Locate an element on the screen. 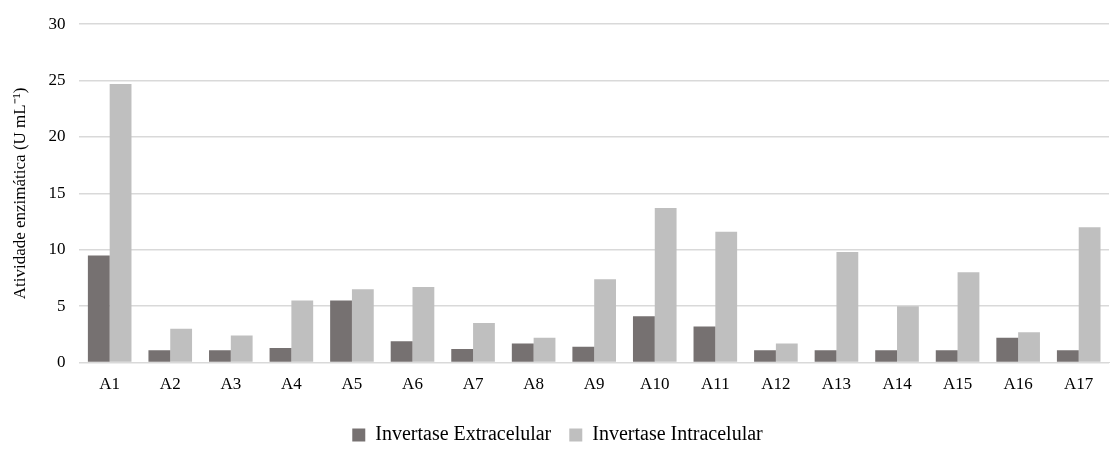 The image size is (1119, 459). x-tick-label: A6 is located at coordinates (412, 384).